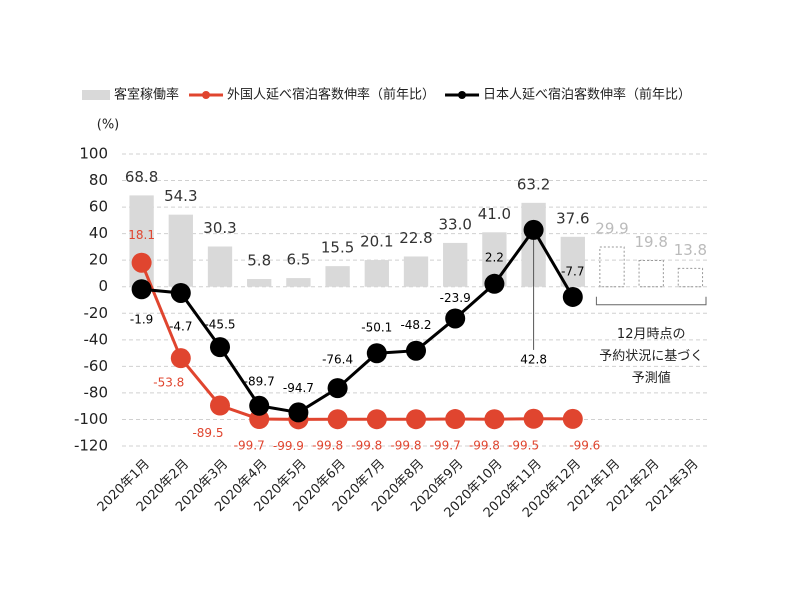  Describe the element at coordinates (651, 301) in the screenshot. I see `forecast-bracket` at that location.